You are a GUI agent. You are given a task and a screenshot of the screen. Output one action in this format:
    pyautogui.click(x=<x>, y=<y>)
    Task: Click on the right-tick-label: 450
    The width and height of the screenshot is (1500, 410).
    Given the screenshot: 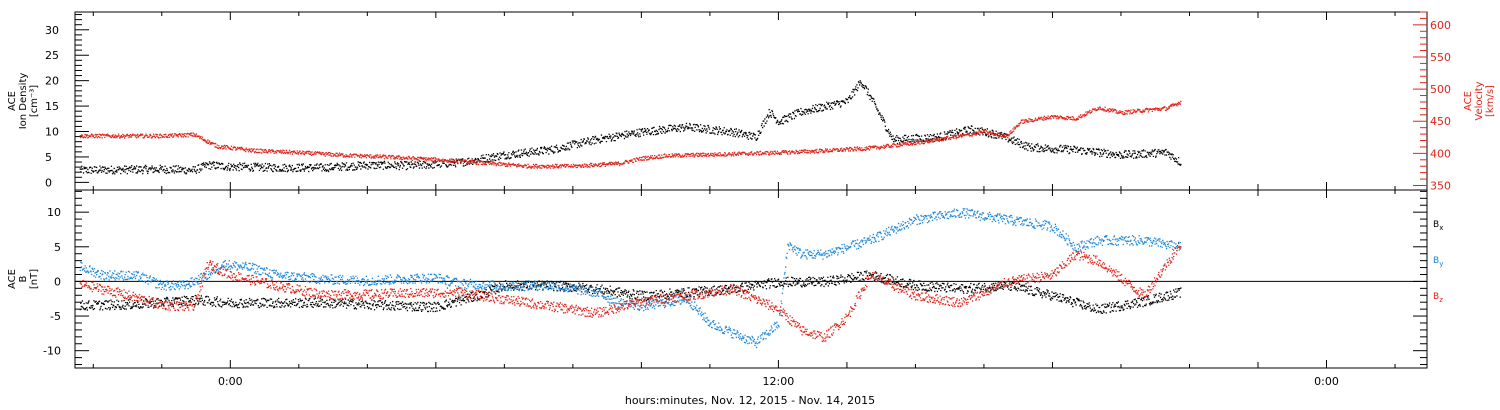 What is the action you would take?
    pyautogui.click(x=1440, y=121)
    